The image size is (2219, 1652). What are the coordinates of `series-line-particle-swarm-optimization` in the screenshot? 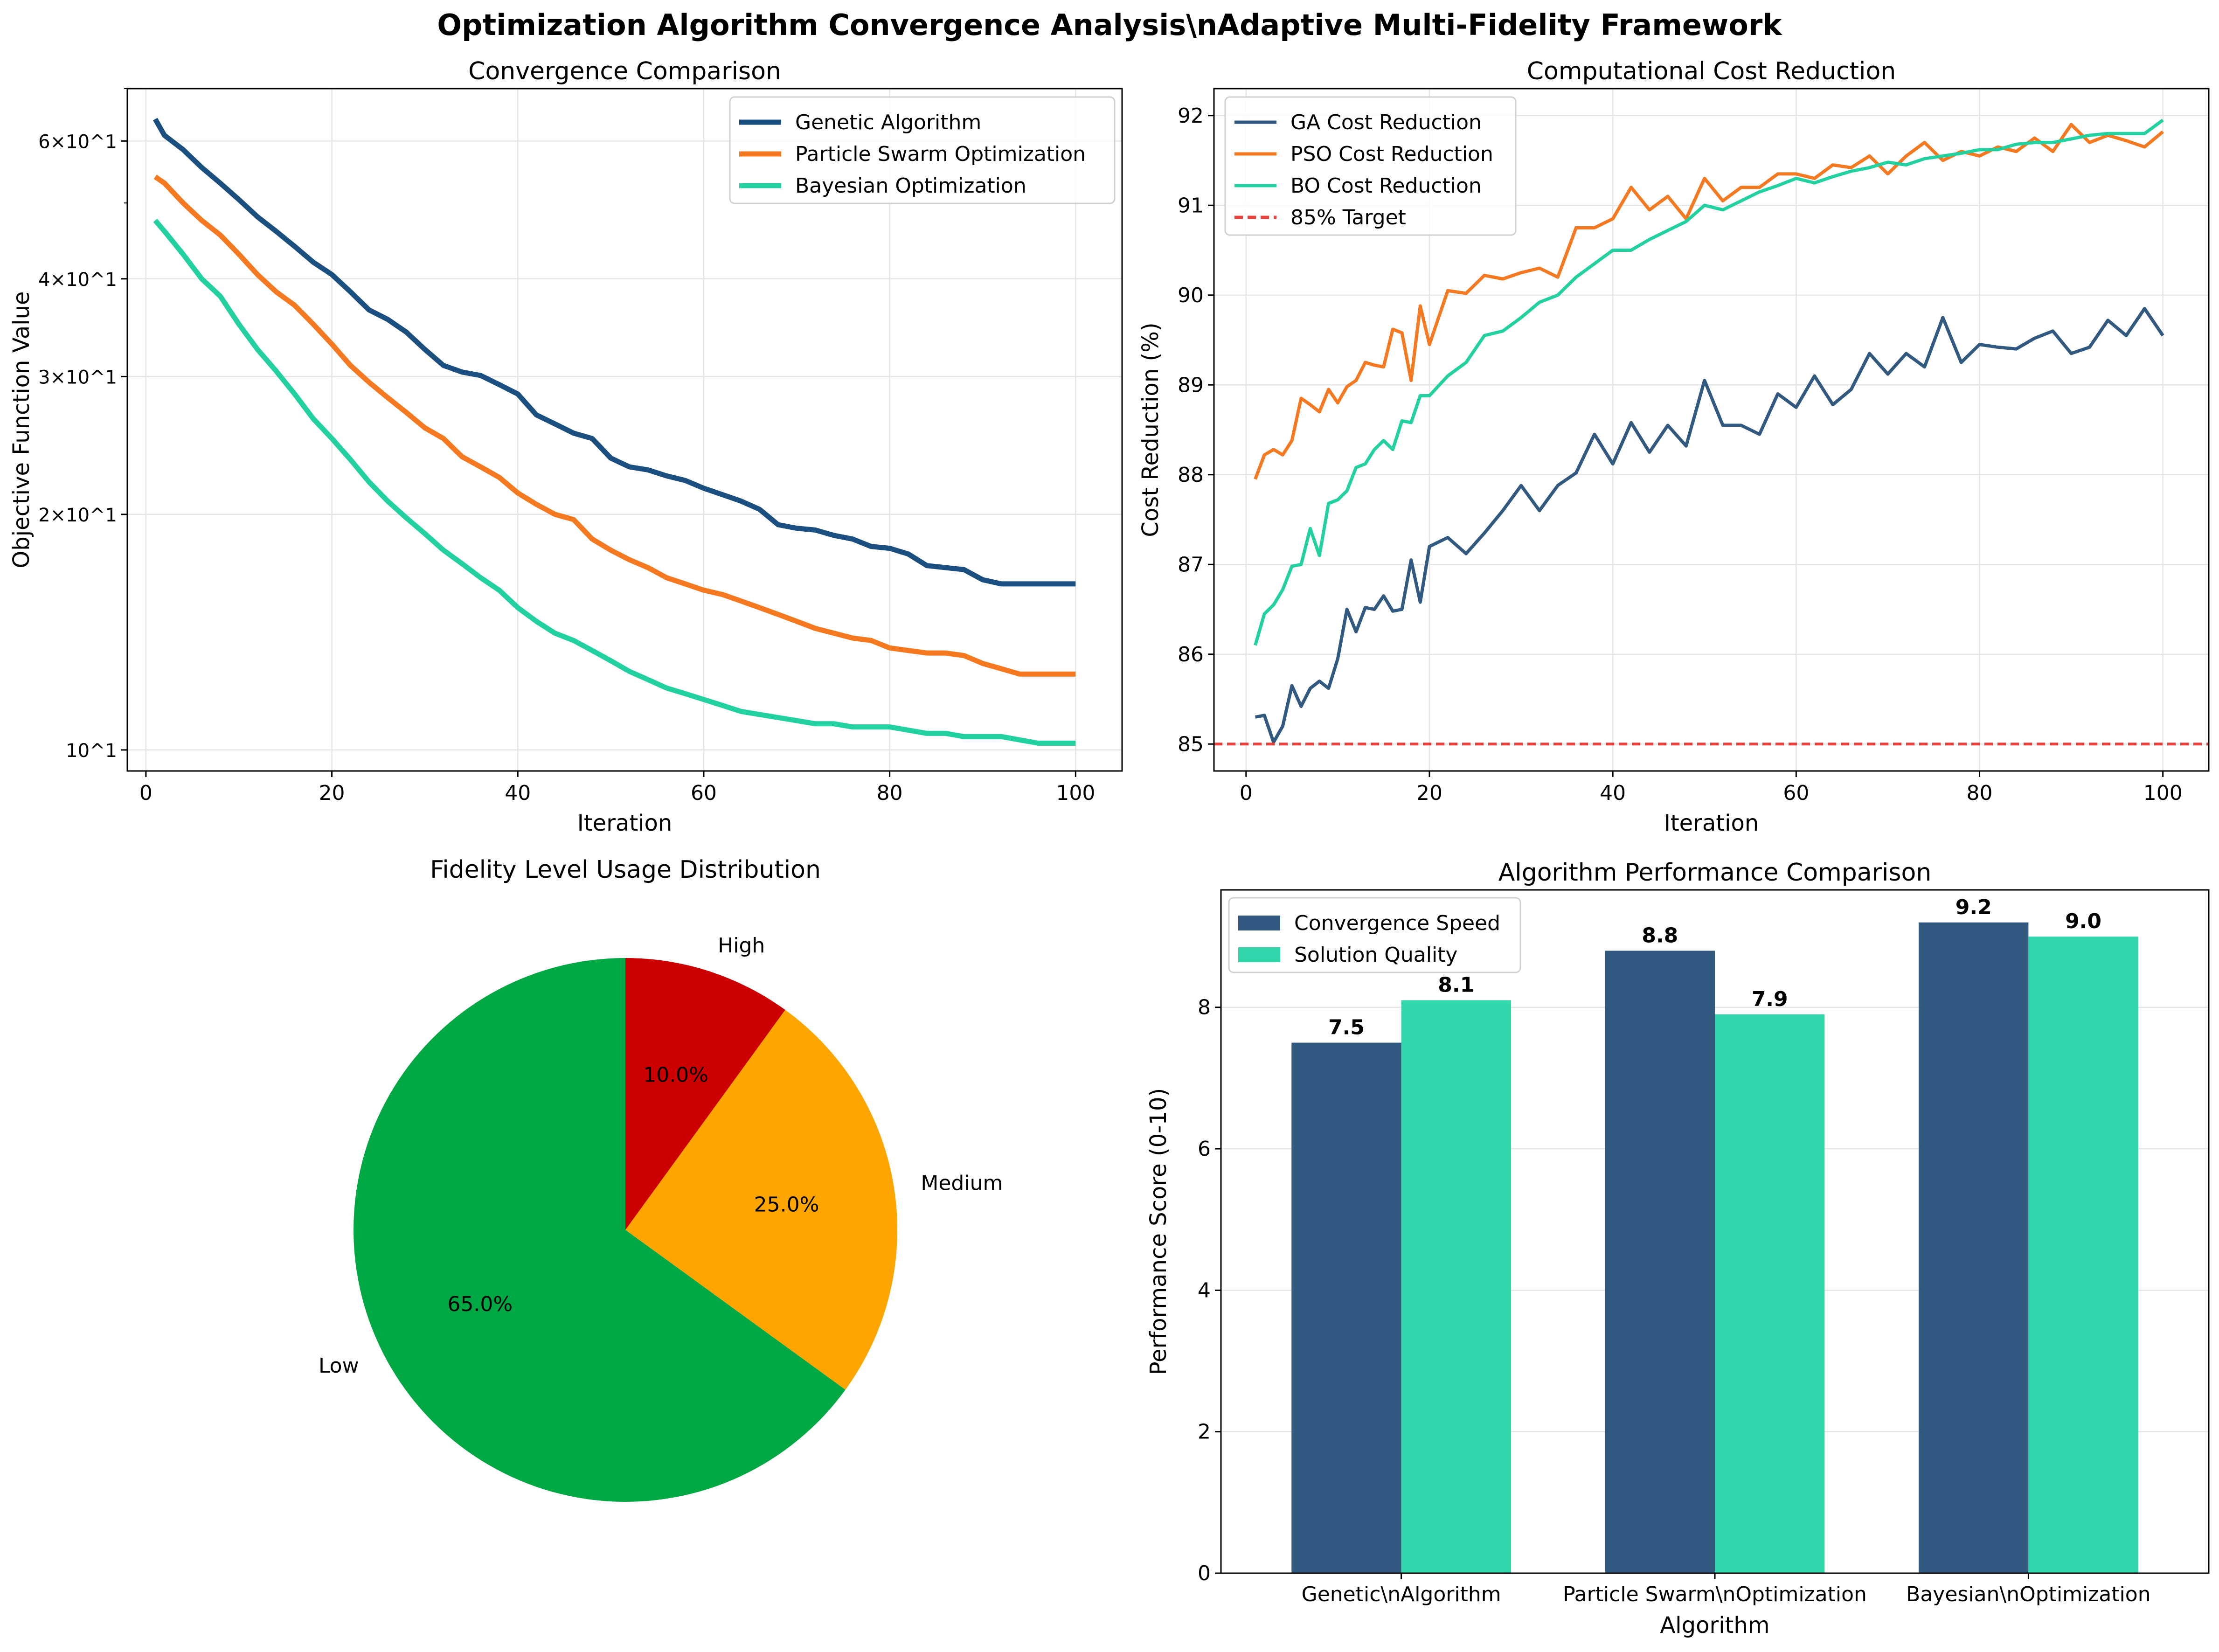 It's located at (615, 426).